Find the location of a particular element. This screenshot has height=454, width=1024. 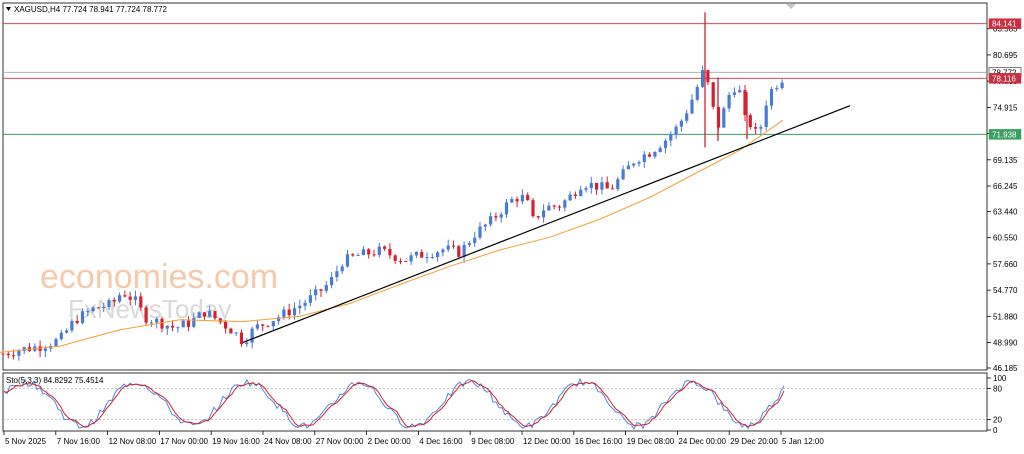

y-tick-label: 83.585 is located at coordinates (1005, 29).